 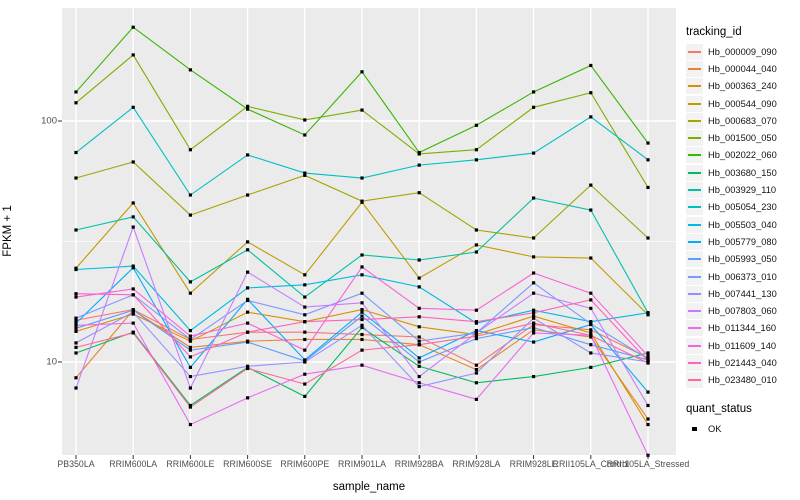 I want to click on legend-item: Hb_011344_160, so click(x=742, y=328).